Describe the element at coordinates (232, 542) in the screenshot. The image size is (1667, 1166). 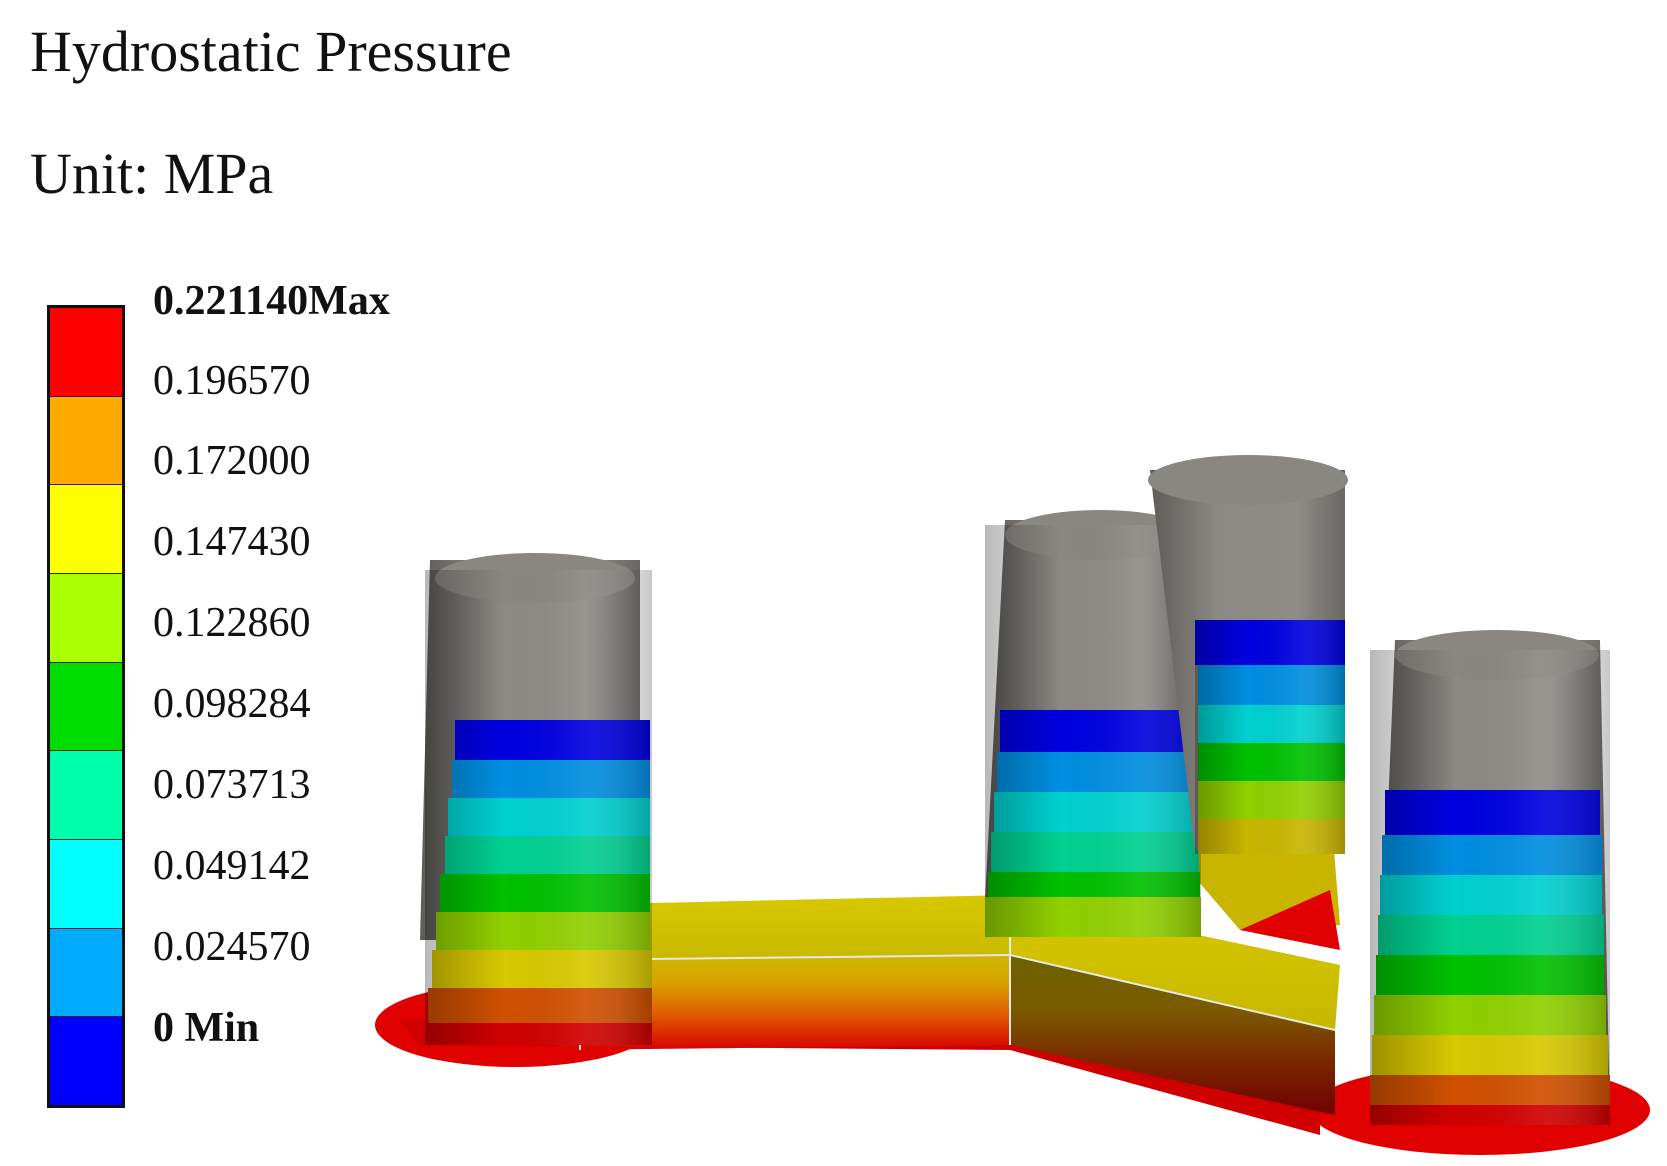
I see `legend-value-label: 0.147430` at that location.